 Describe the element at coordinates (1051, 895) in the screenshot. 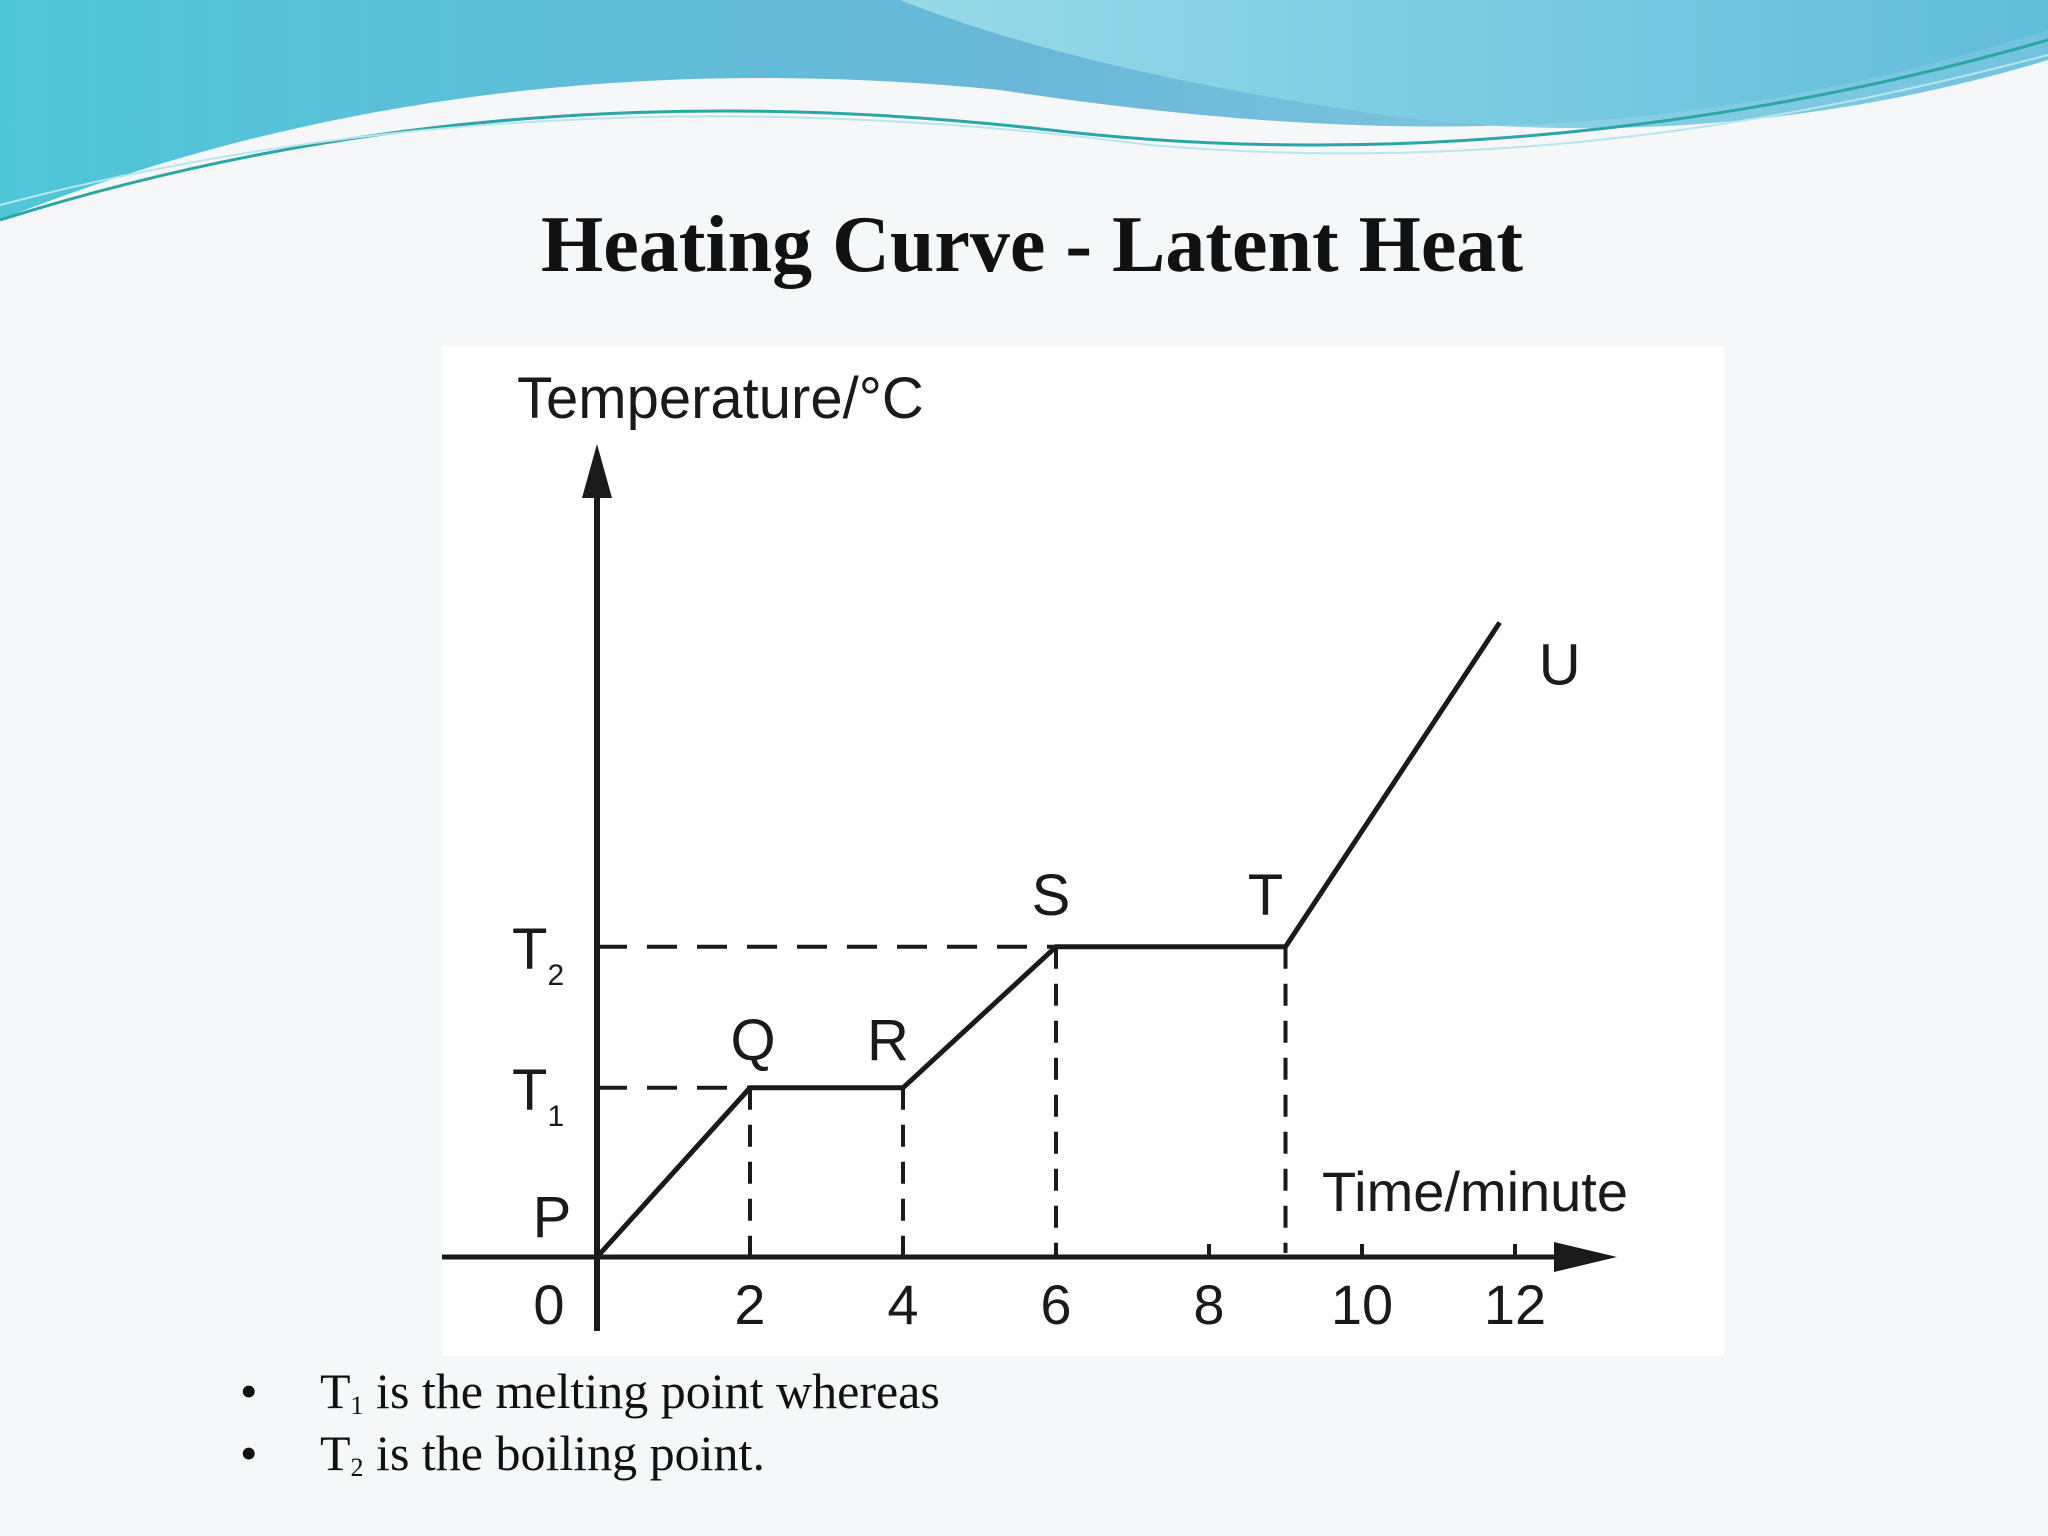

I see `point-label: S` at that location.